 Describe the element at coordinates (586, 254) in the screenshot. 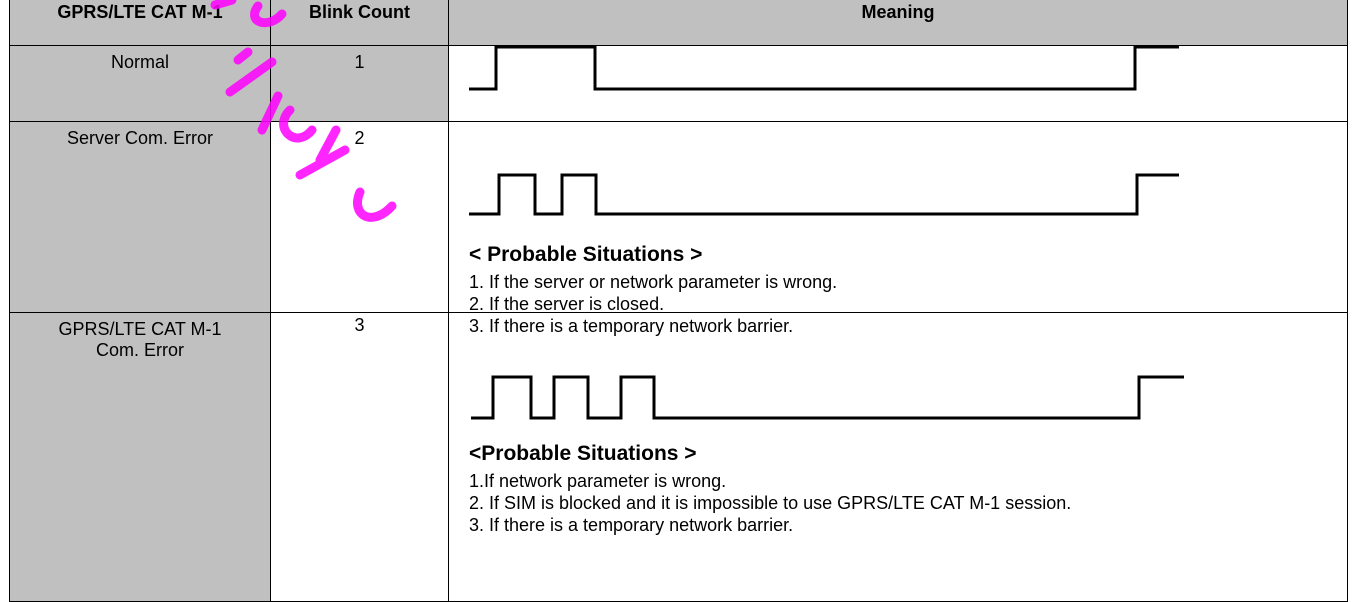

I see `situations-heading: < Probable Situations >` at that location.